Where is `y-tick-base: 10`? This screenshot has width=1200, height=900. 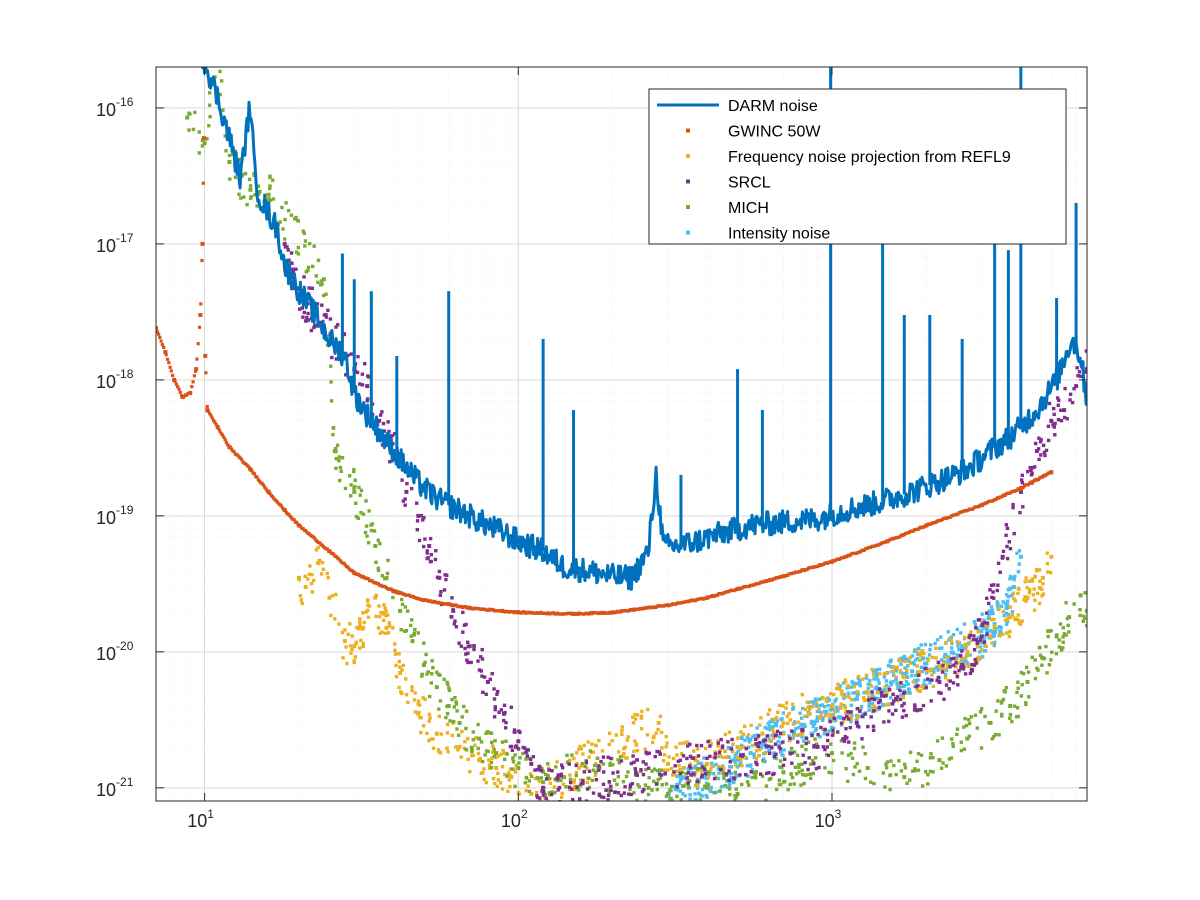
y-tick-base: 10 is located at coordinates (106, 790).